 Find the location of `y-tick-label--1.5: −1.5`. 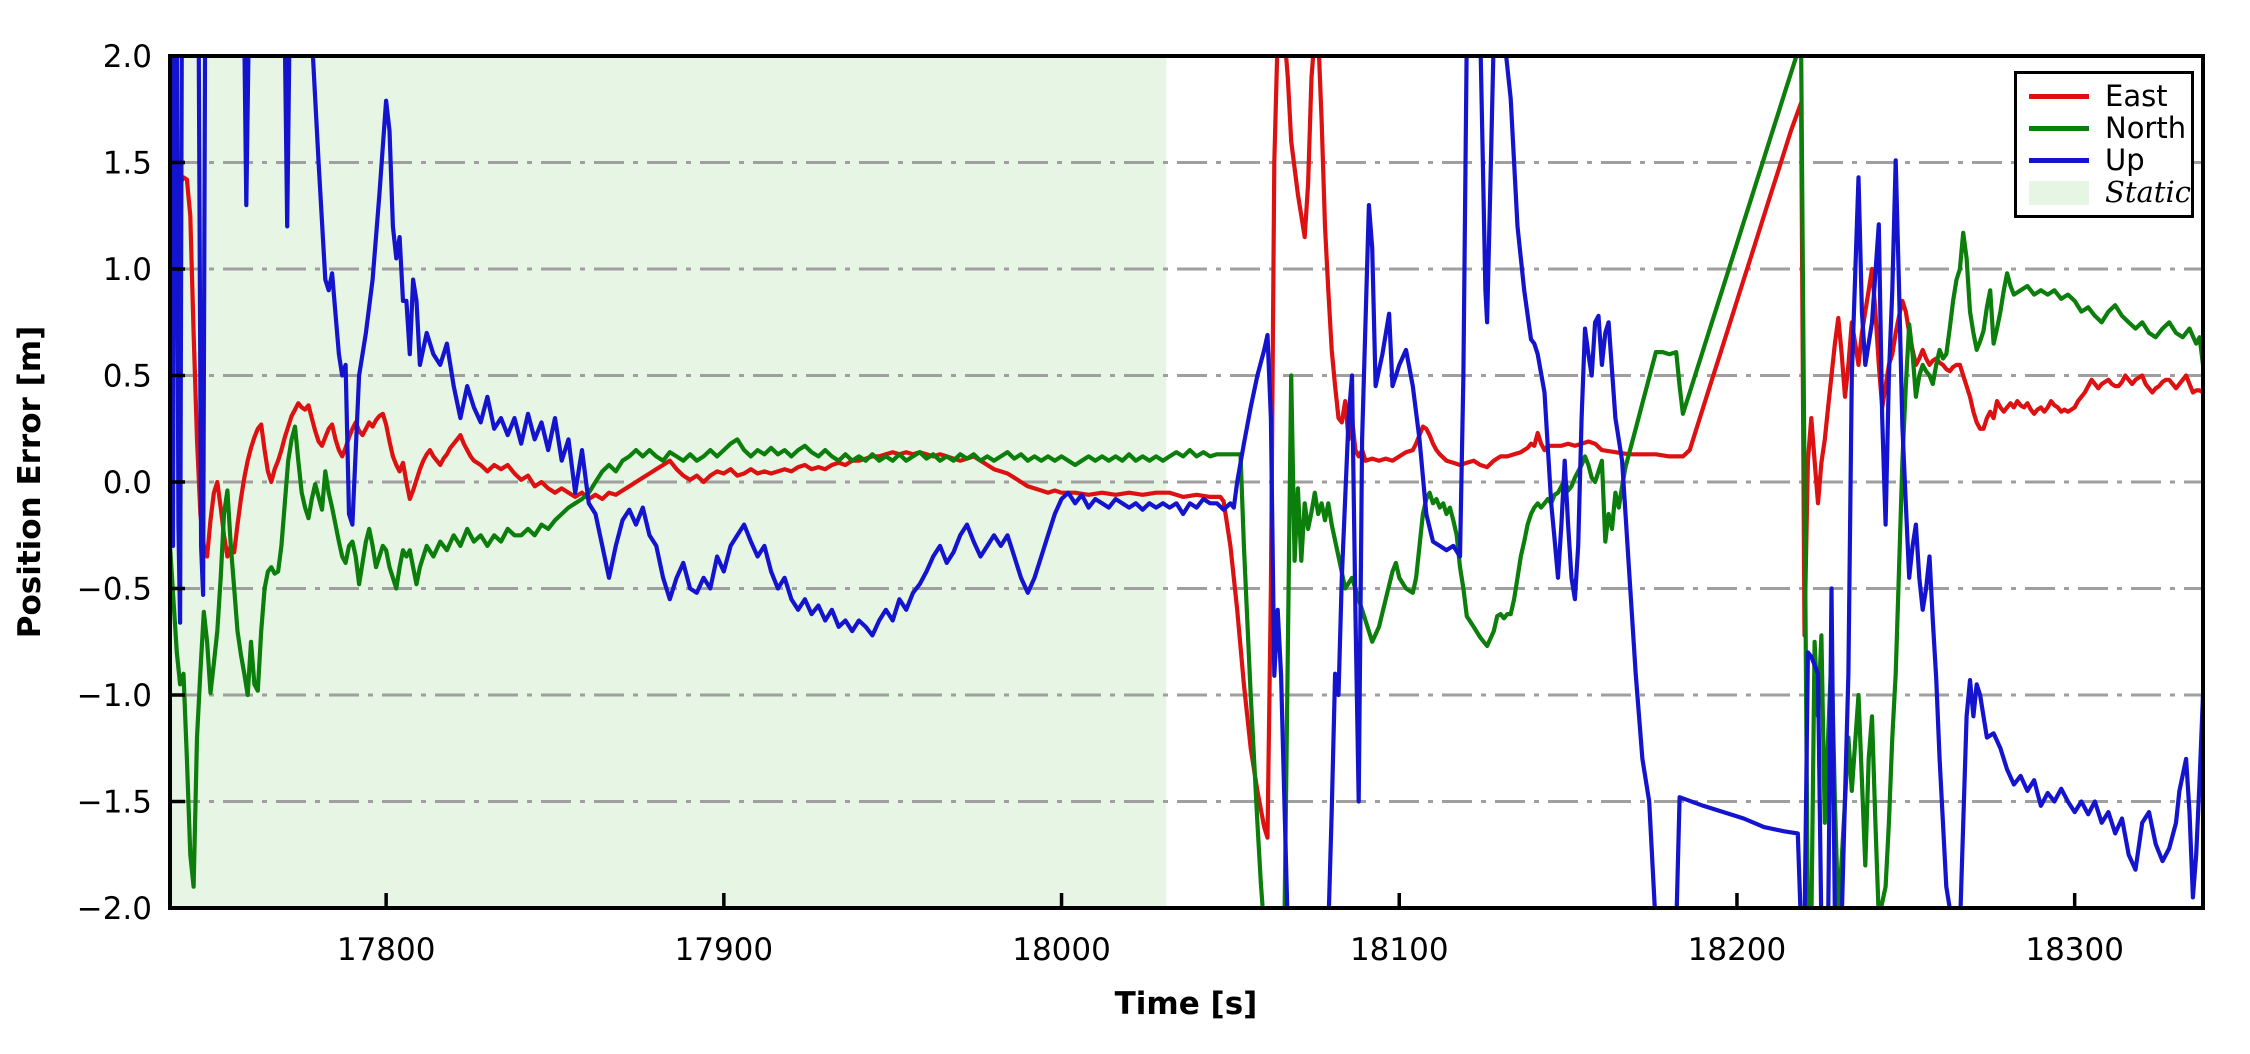

y-tick-label--1.5: −1.5 is located at coordinates (114, 803).